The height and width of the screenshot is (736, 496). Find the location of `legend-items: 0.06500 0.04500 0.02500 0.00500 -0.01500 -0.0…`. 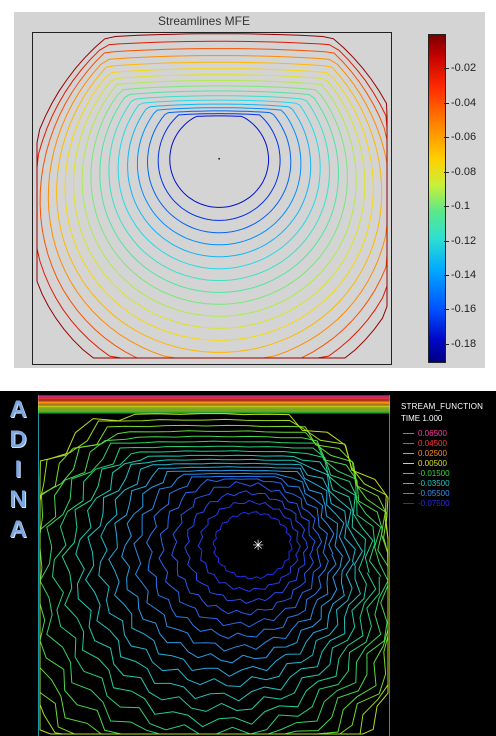

legend-items: 0.06500 0.04500 0.02500 0.00500 -0.01500 -0.0… is located at coordinates (448, 469).